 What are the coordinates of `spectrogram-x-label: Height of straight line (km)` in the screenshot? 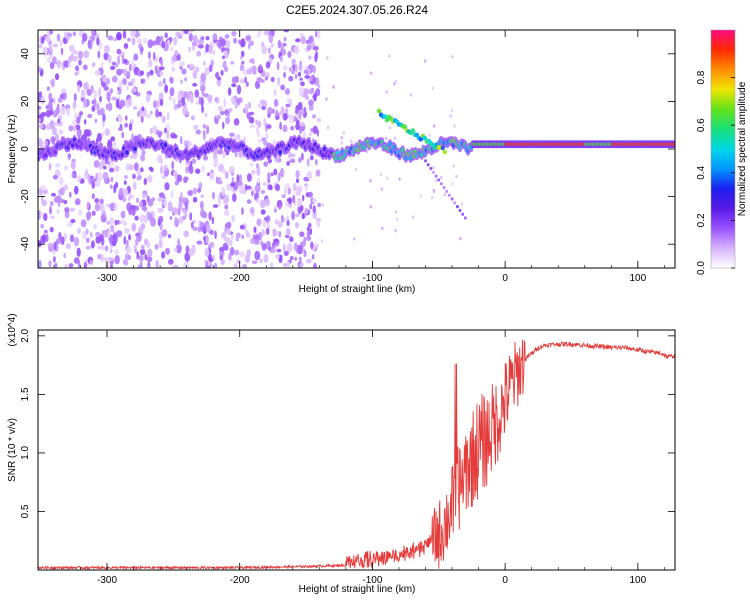 It's located at (357, 289).